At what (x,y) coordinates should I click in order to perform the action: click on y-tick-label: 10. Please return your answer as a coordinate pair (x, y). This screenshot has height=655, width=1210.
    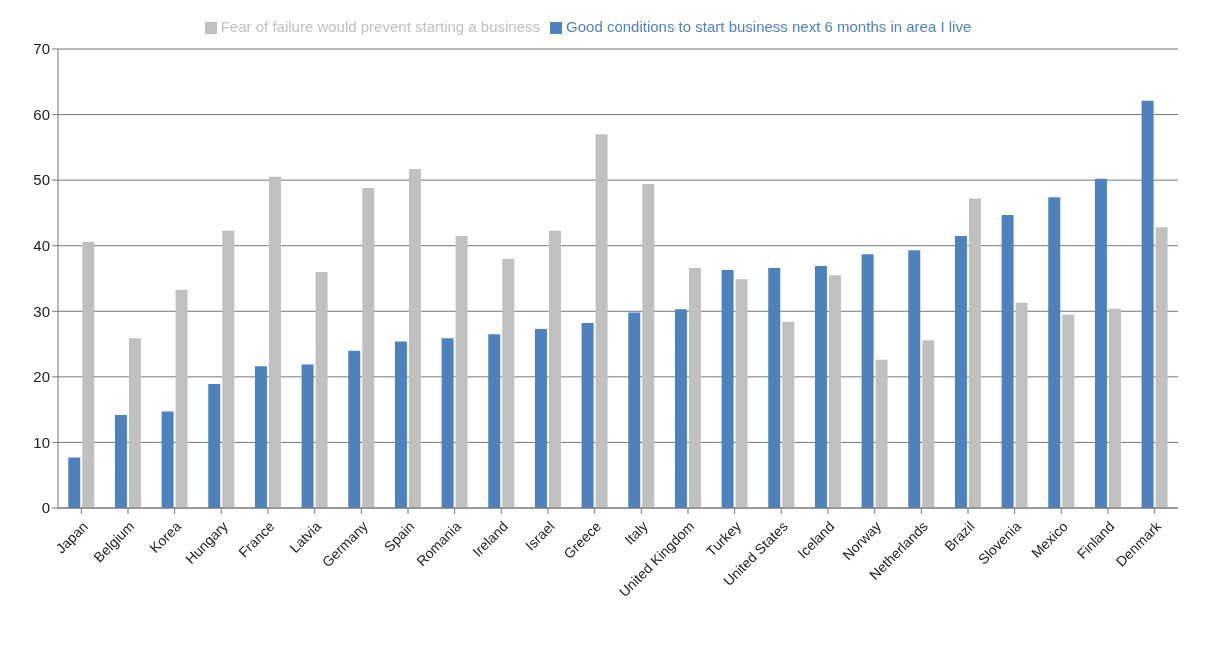
    Looking at the image, I should click on (41, 442).